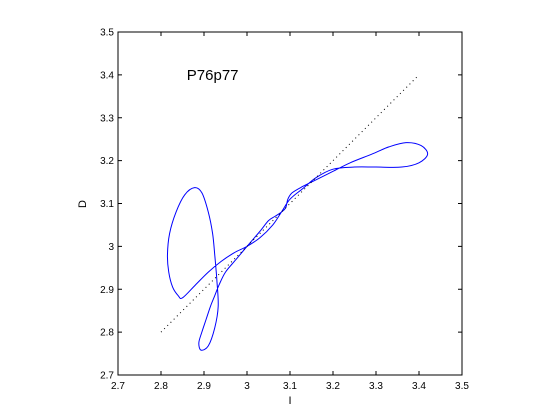 The image size is (560, 420). I want to click on x-tick-label: 2.7, so click(118, 386).